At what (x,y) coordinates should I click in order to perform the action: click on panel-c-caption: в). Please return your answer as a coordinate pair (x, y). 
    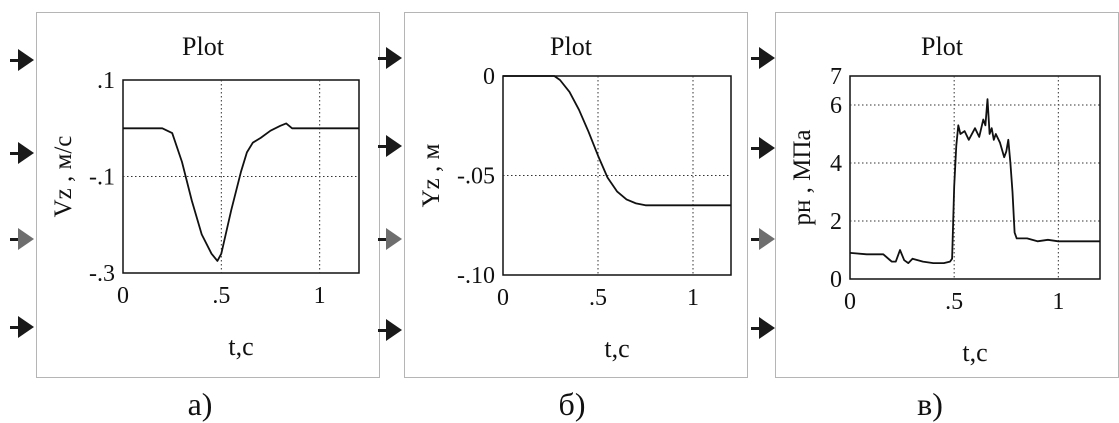
    Looking at the image, I should click on (930, 404).